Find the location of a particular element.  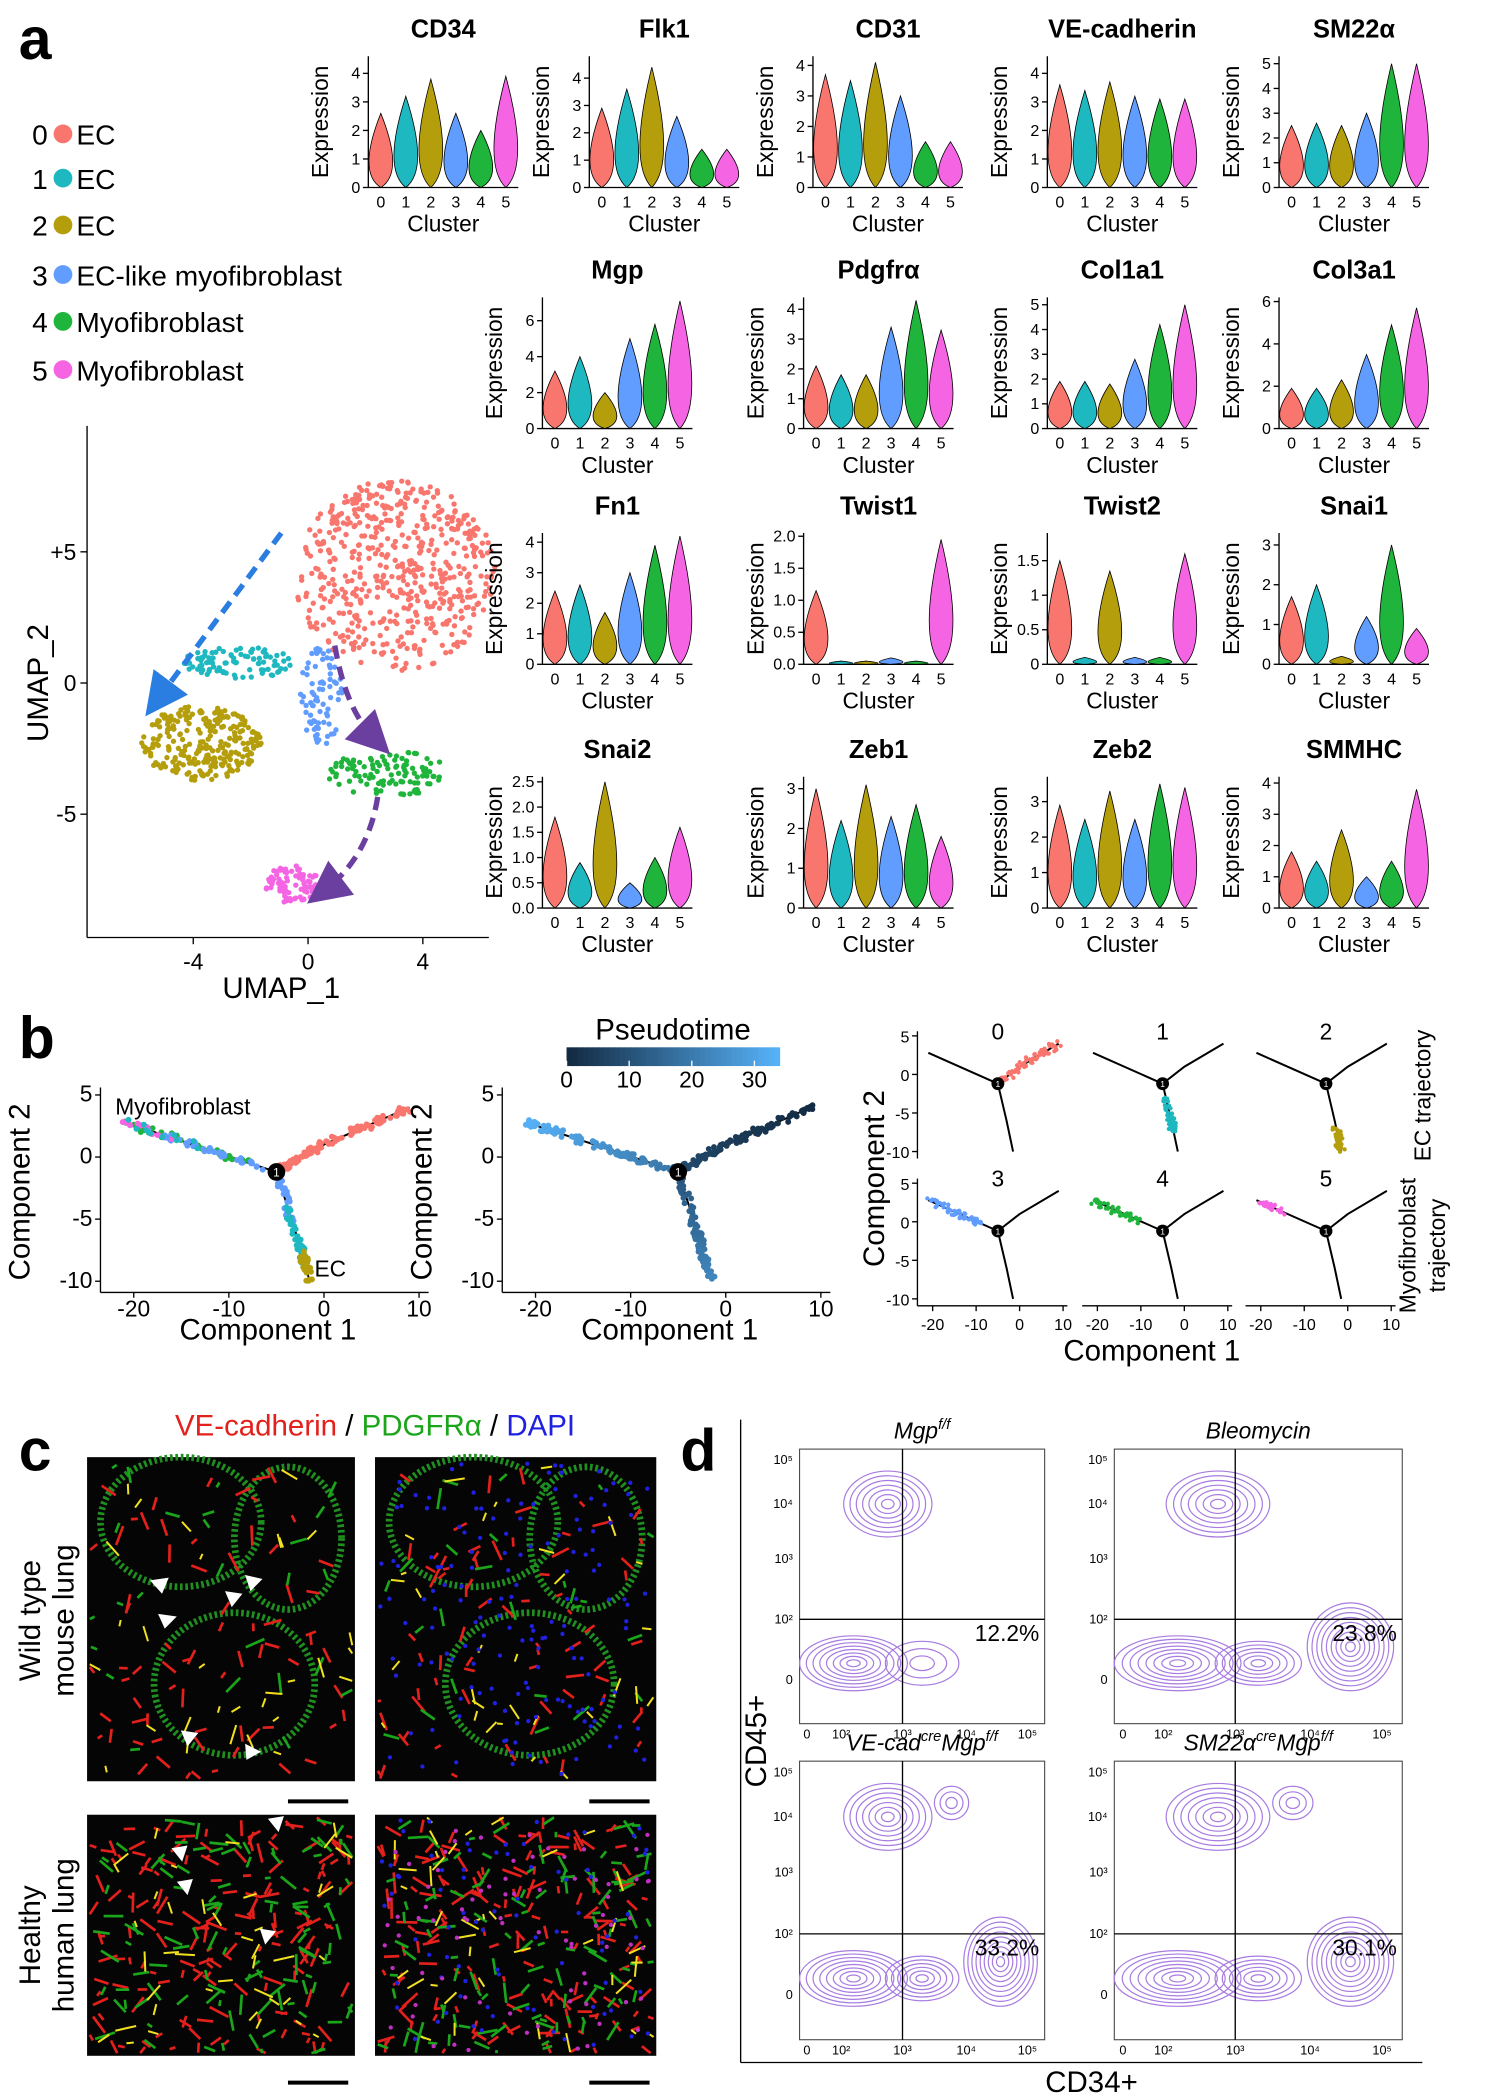

branch-point is located at coordinates (1326, 1084).